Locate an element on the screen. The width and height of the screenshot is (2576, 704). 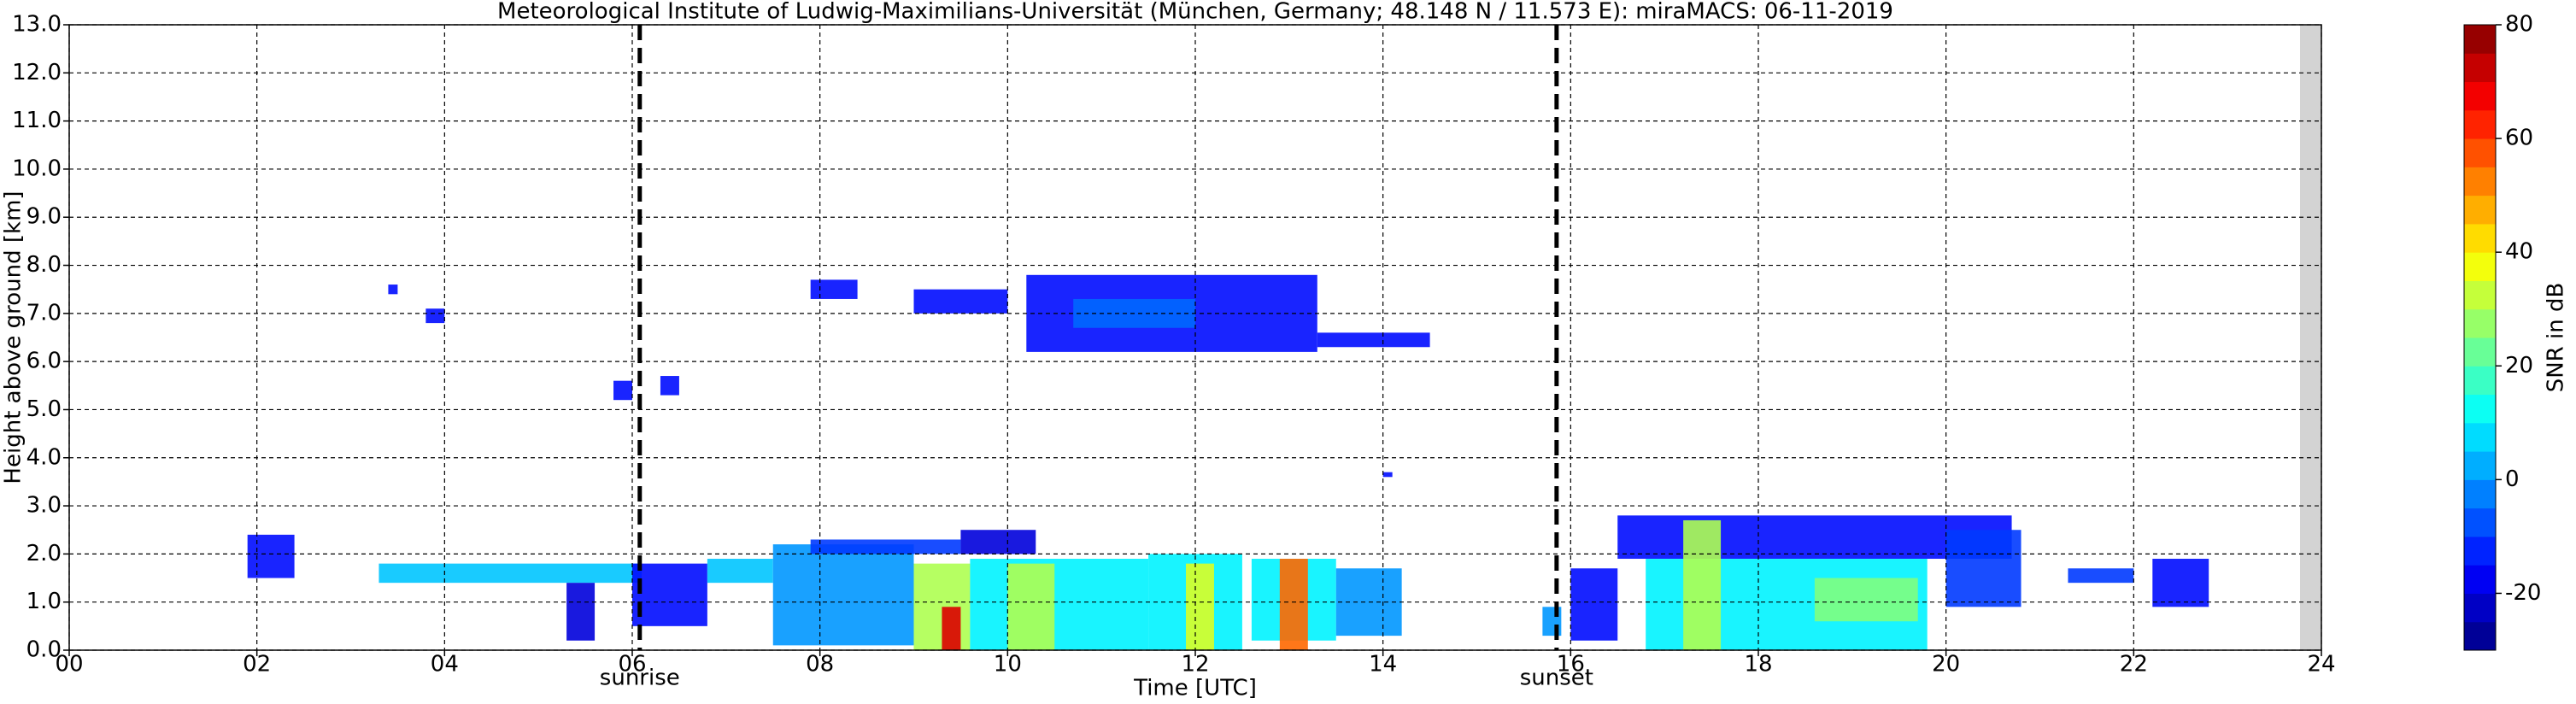
event-label: sunrise is located at coordinates (640, 678).